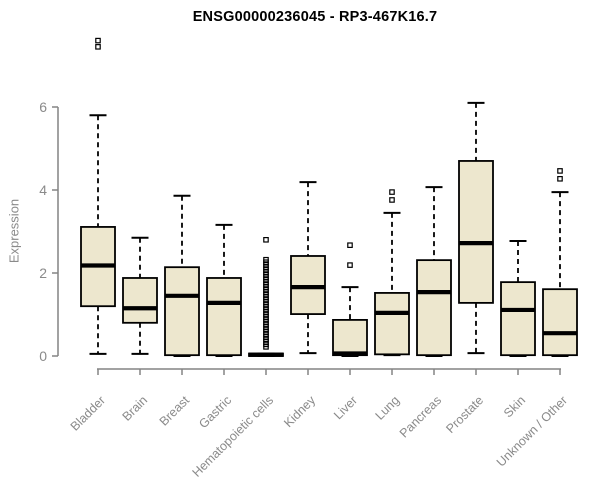  Describe the element at coordinates (135, 408) in the screenshot. I see `x-tick-label-brain: Brain` at that location.